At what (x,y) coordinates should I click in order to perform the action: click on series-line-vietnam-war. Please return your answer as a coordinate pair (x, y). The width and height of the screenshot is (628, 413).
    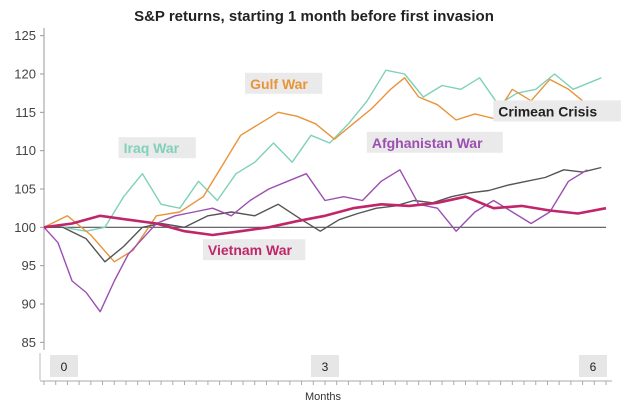
    Looking at the image, I should click on (325, 216).